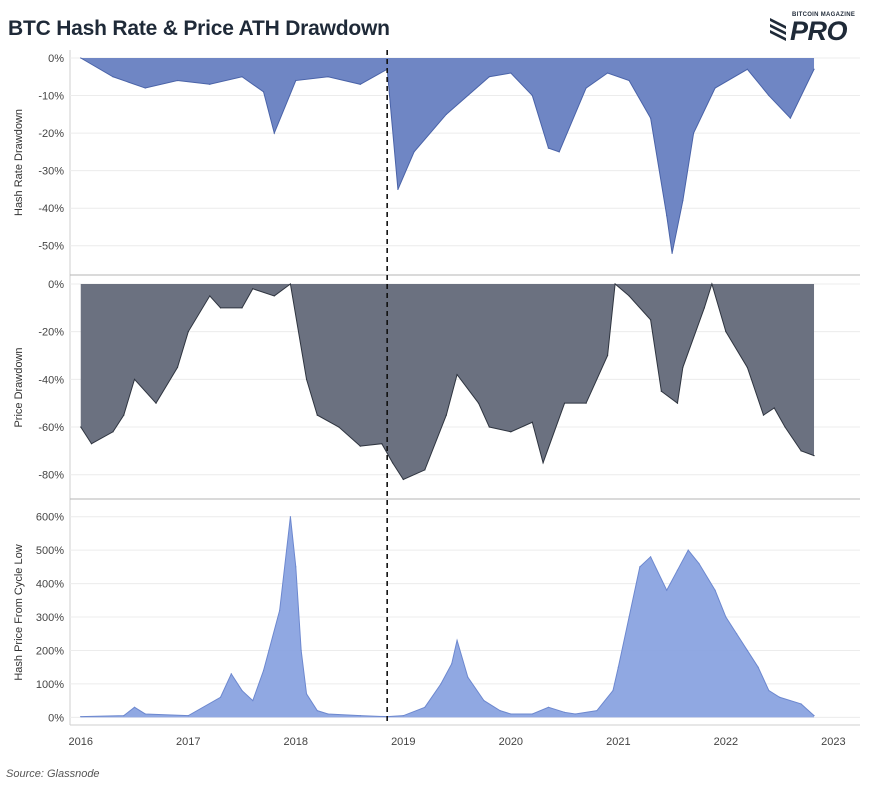  What do you see at coordinates (53, 774) in the screenshot?
I see `source-note: Source: Glassnode` at bounding box center [53, 774].